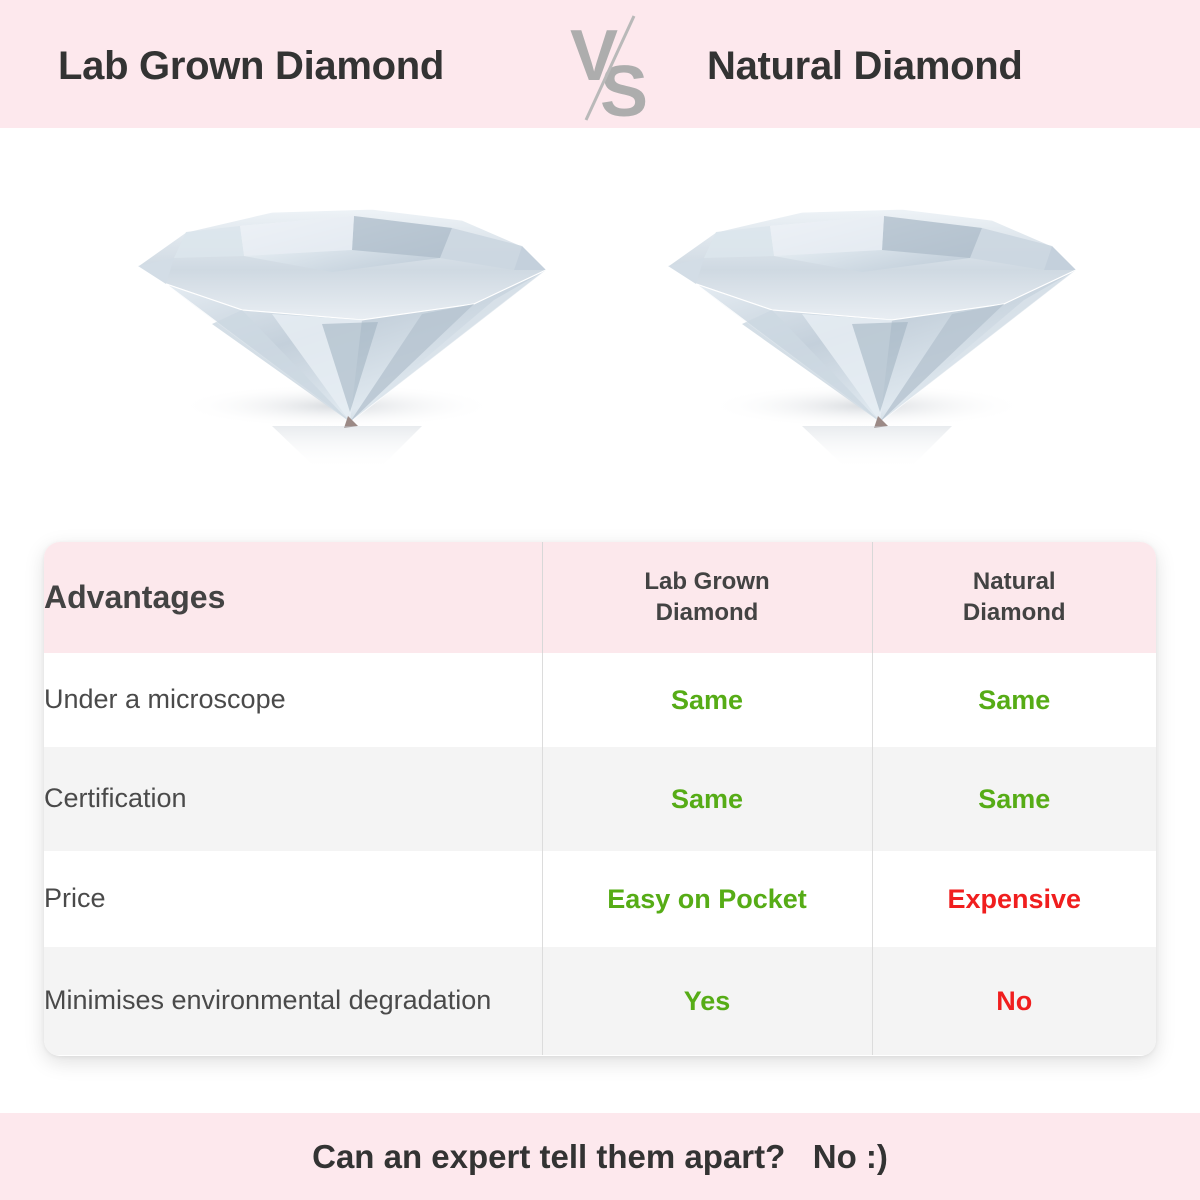  Describe the element at coordinates (872, 319) in the screenshot. I see `natural-diamond-image` at that location.